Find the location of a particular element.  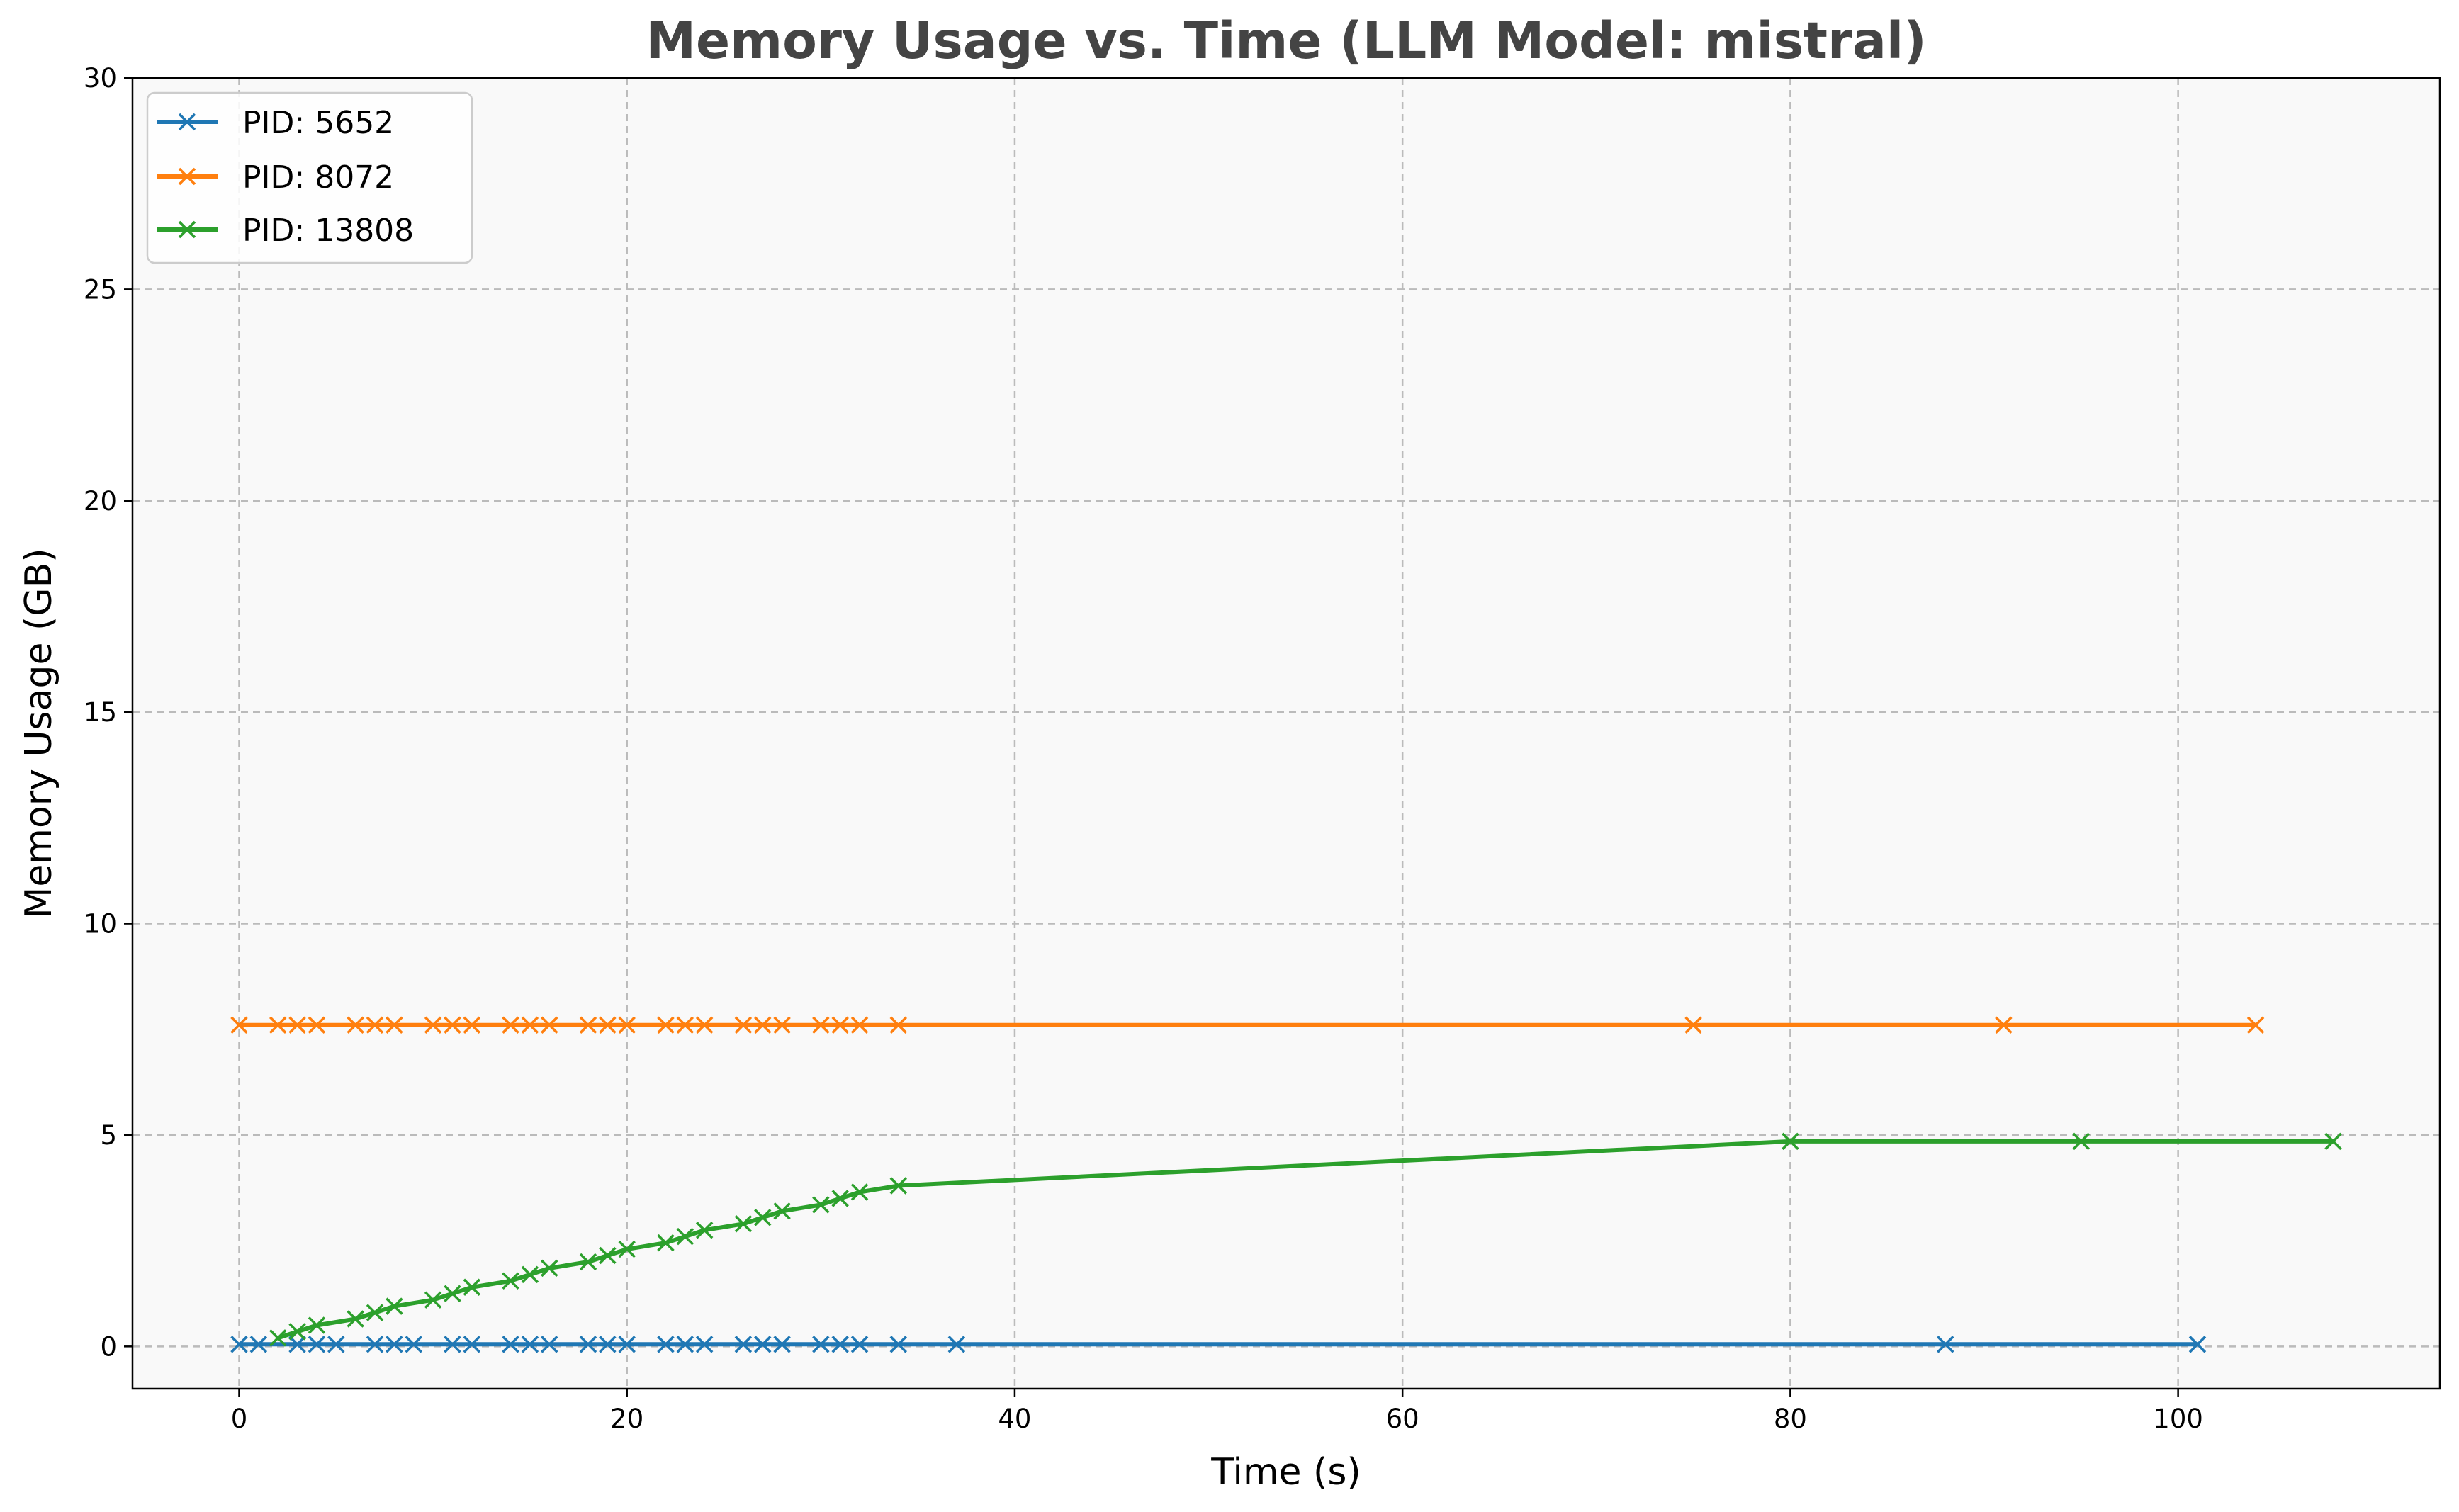

legend-entry-3: PID: 13808 is located at coordinates (285, 231).